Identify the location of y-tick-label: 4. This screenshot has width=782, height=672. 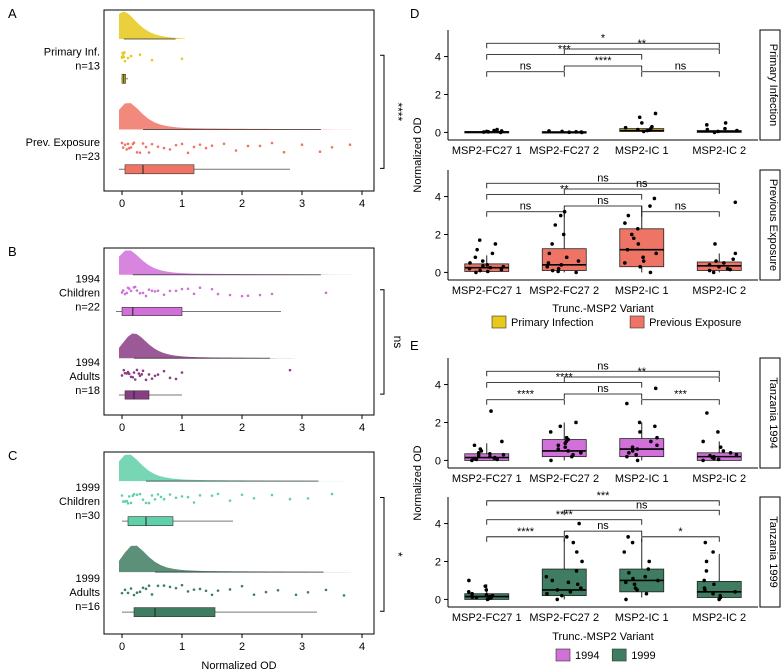
(438, 58).